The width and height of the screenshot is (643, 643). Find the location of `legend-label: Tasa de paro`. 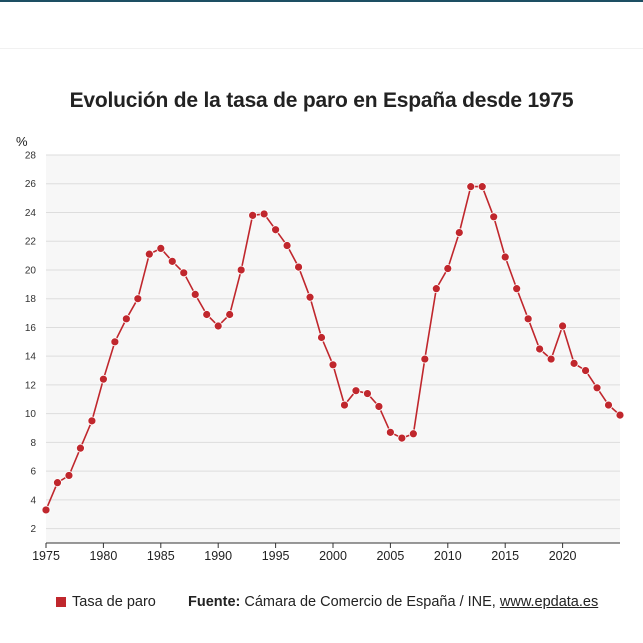

legend-label: Tasa de paro is located at coordinates (114, 602).